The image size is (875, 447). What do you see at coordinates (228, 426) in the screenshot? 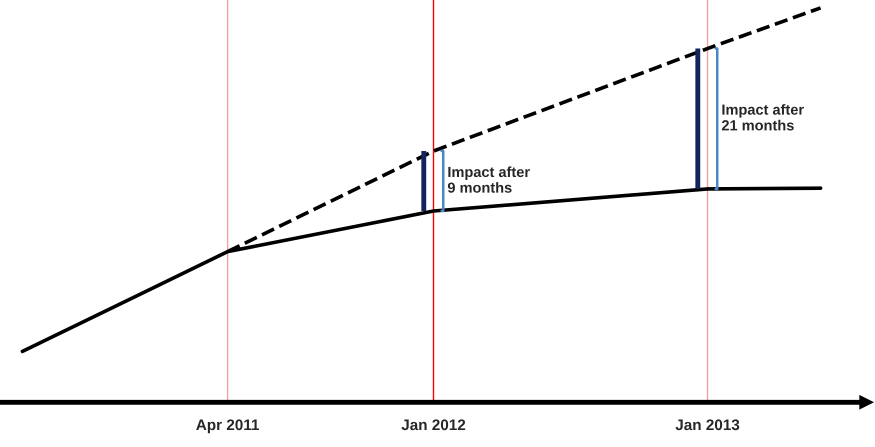
I see `x-tick-label: Apr 2011` at bounding box center [228, 426].